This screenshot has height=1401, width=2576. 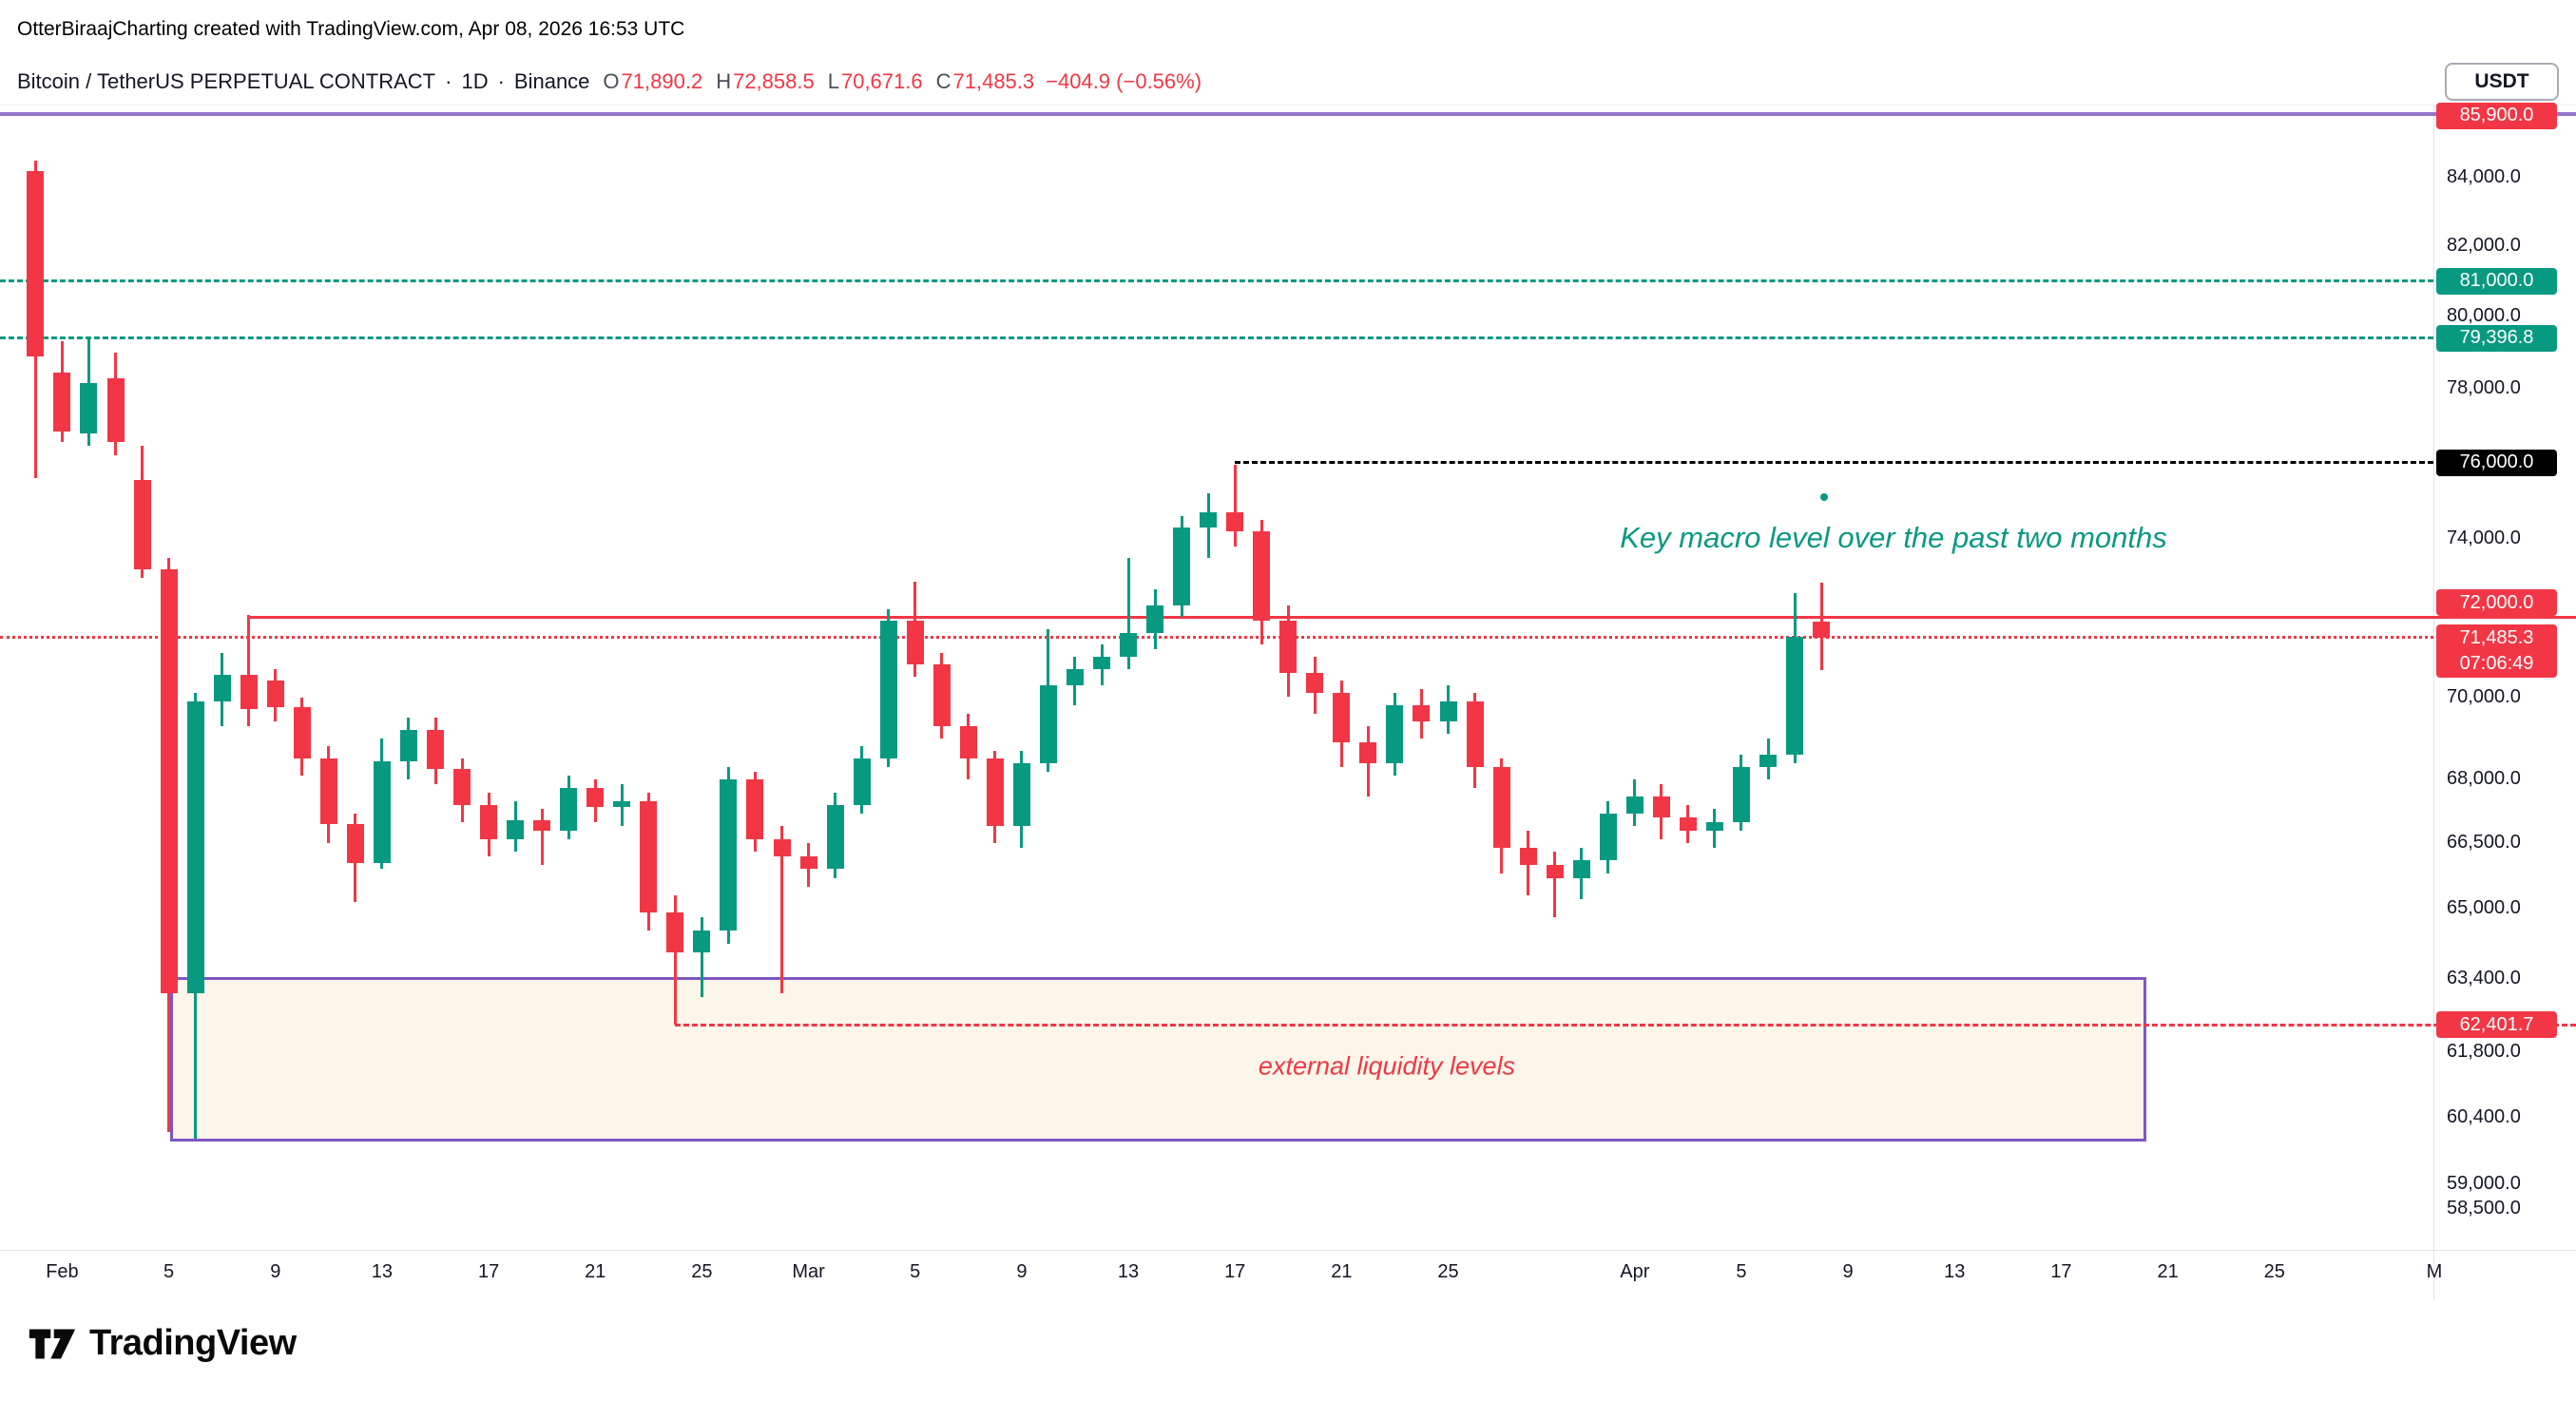 What do you see at coordinates (1158, 1060) in the screenshot?
I see `liquidity-box` at bounding box center [1158, 1060].